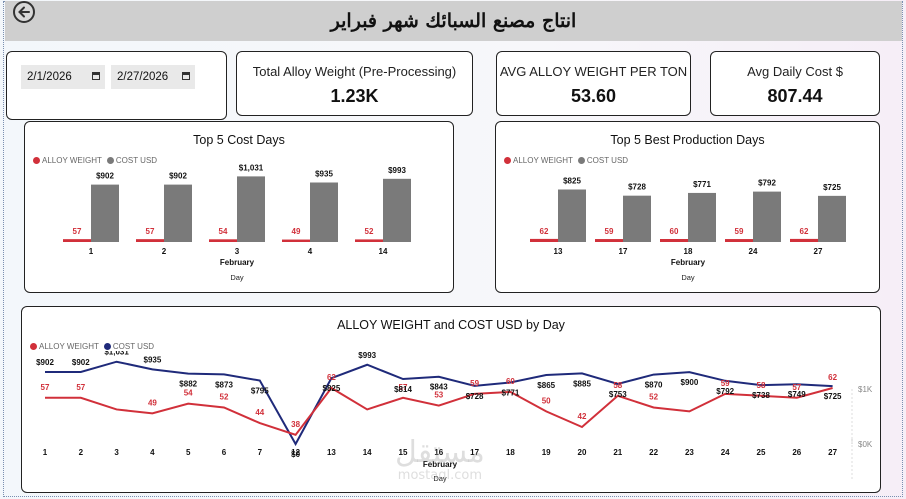 This screenshot has width=906, height=499. What do you see at coordinates (439, 387) in the screenshot?
I see `cost-data-label: $843` at bounding box center [439, 387].